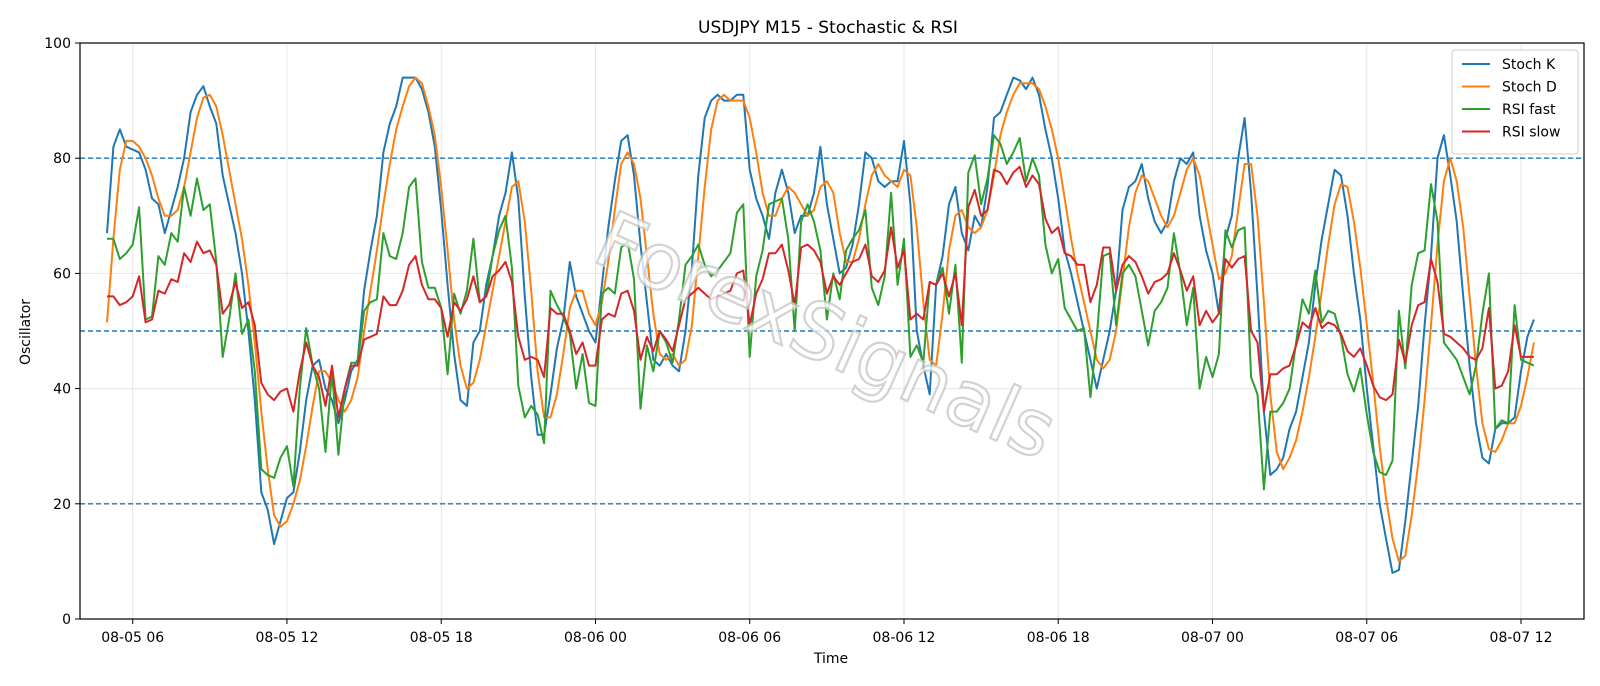 The width and height of the screenshot is (1600, 686). I want to click on legend-label-rsi-slow: RSI slow, so click(1531, 133).